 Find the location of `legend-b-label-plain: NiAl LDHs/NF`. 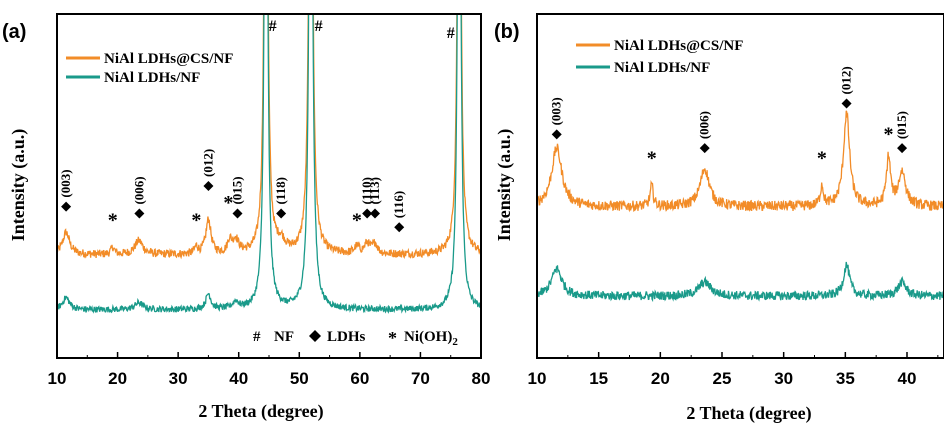

legend-b-label-plain: NiAl LDHs/NF is located at coordinates (662, 68).